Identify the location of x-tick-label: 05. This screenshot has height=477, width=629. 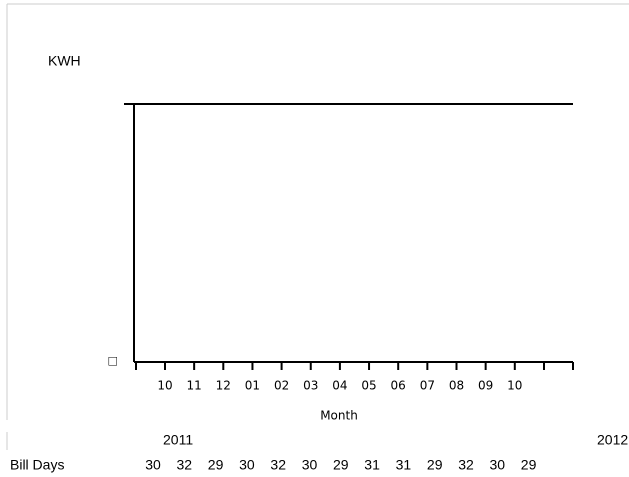
(368, 386).